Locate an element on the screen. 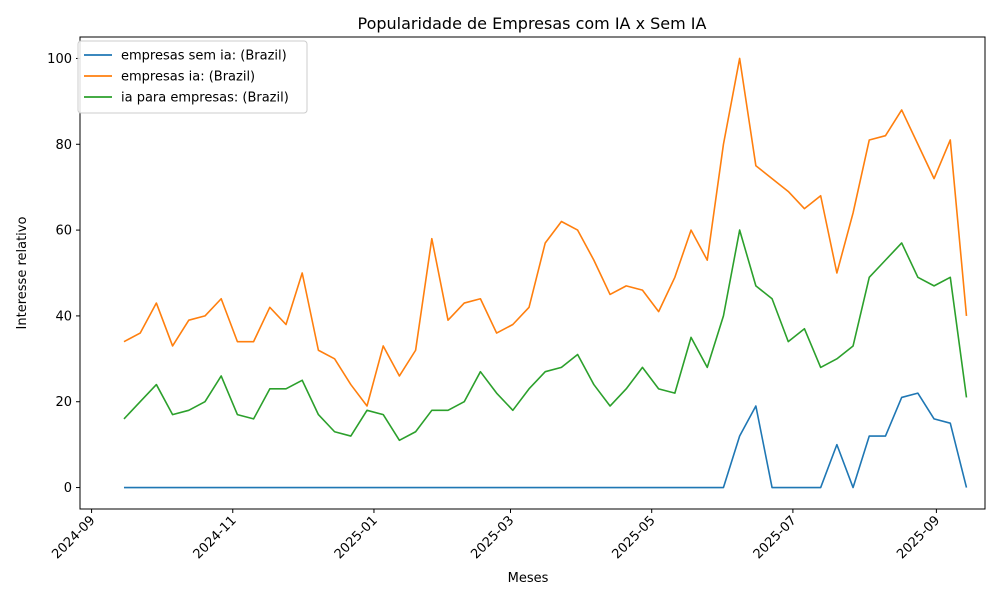 The height and width of the screenshot is (600, 1000). x-tick-label: 2025-01 is located at coordinates (356, 537).